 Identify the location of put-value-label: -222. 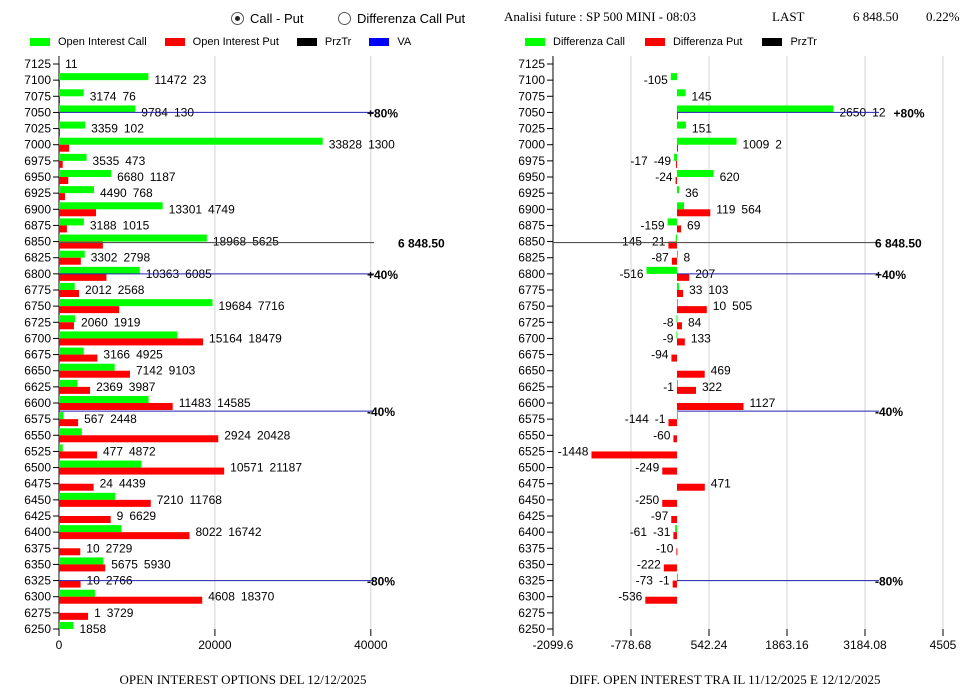
(649, 564).